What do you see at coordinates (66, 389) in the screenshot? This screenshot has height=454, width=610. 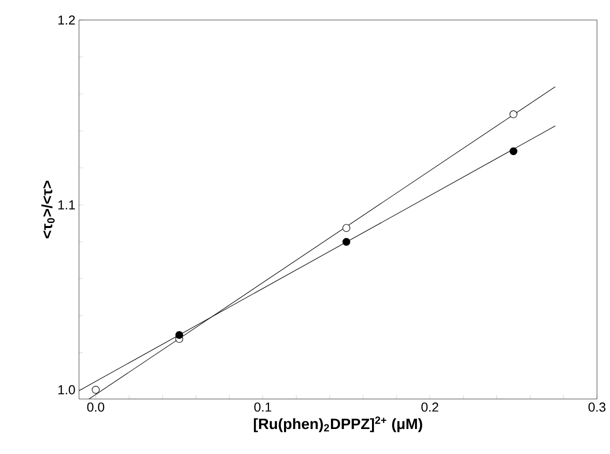 I see `y-tick-label: 1.0` at bounding box center [66, 389].